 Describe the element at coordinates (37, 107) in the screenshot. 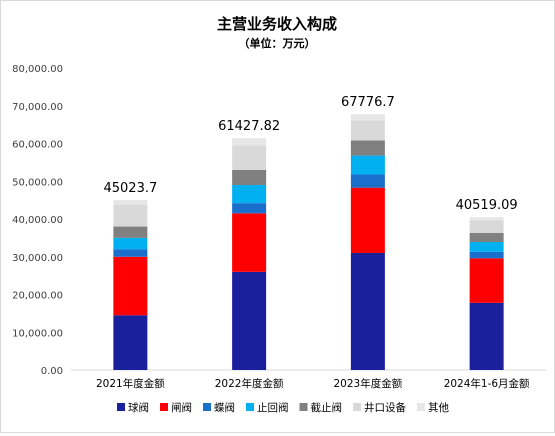

I see `y-tick-label: 70,000.00` at that location.